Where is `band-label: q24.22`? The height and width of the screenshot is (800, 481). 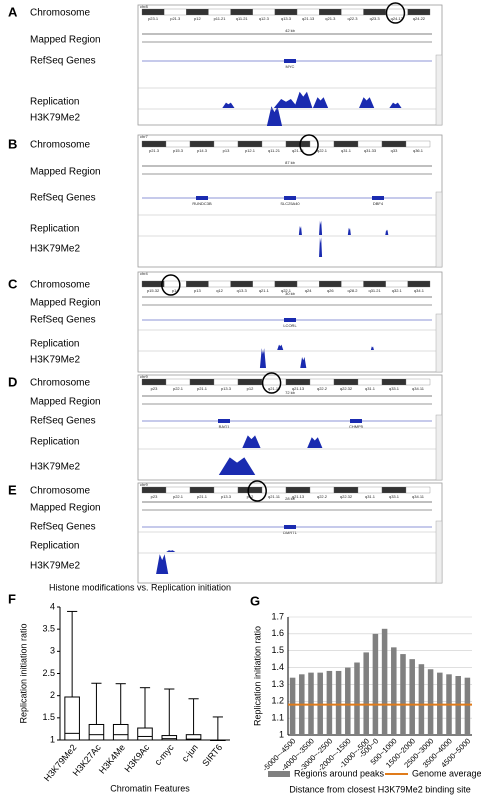
band-label: q24.22 is located at coordinates (419, 18).